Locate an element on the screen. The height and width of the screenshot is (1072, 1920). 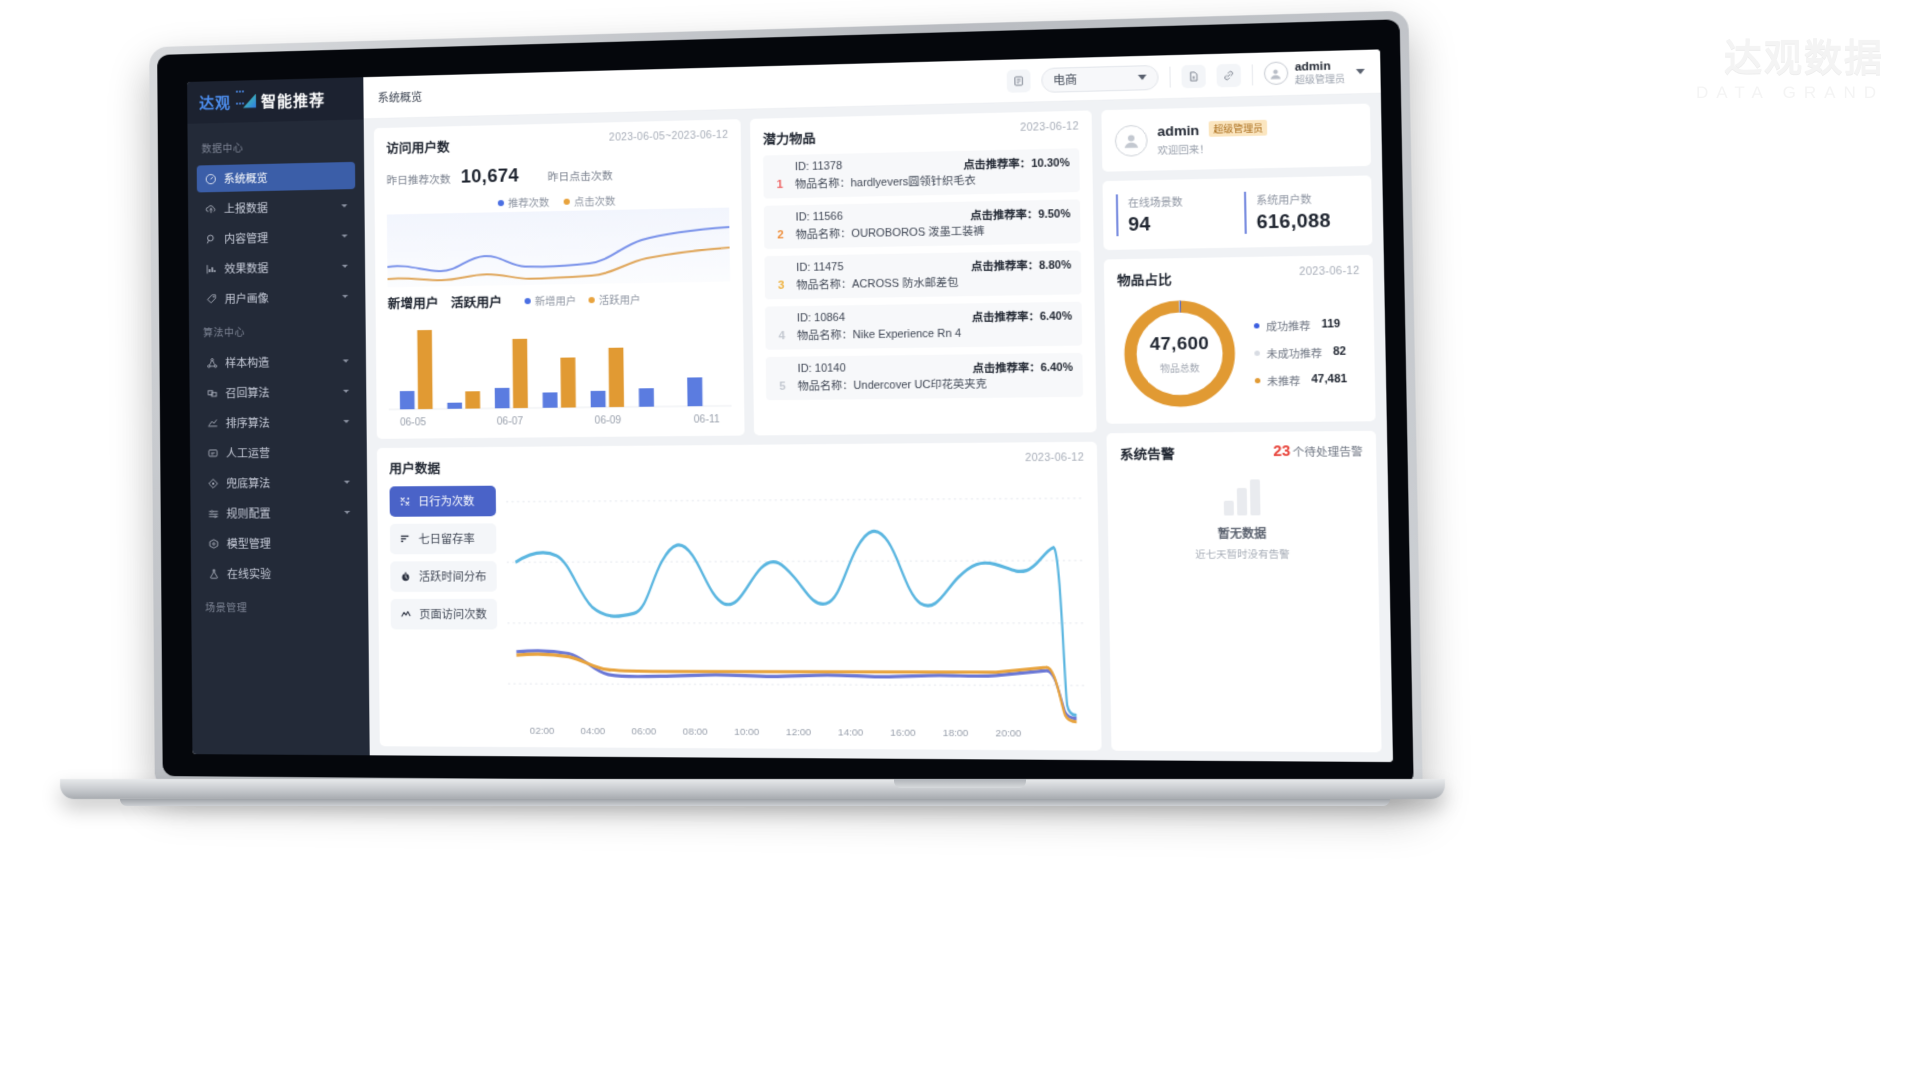
x-tick: 02:00 is located at coordinates (542, 731).